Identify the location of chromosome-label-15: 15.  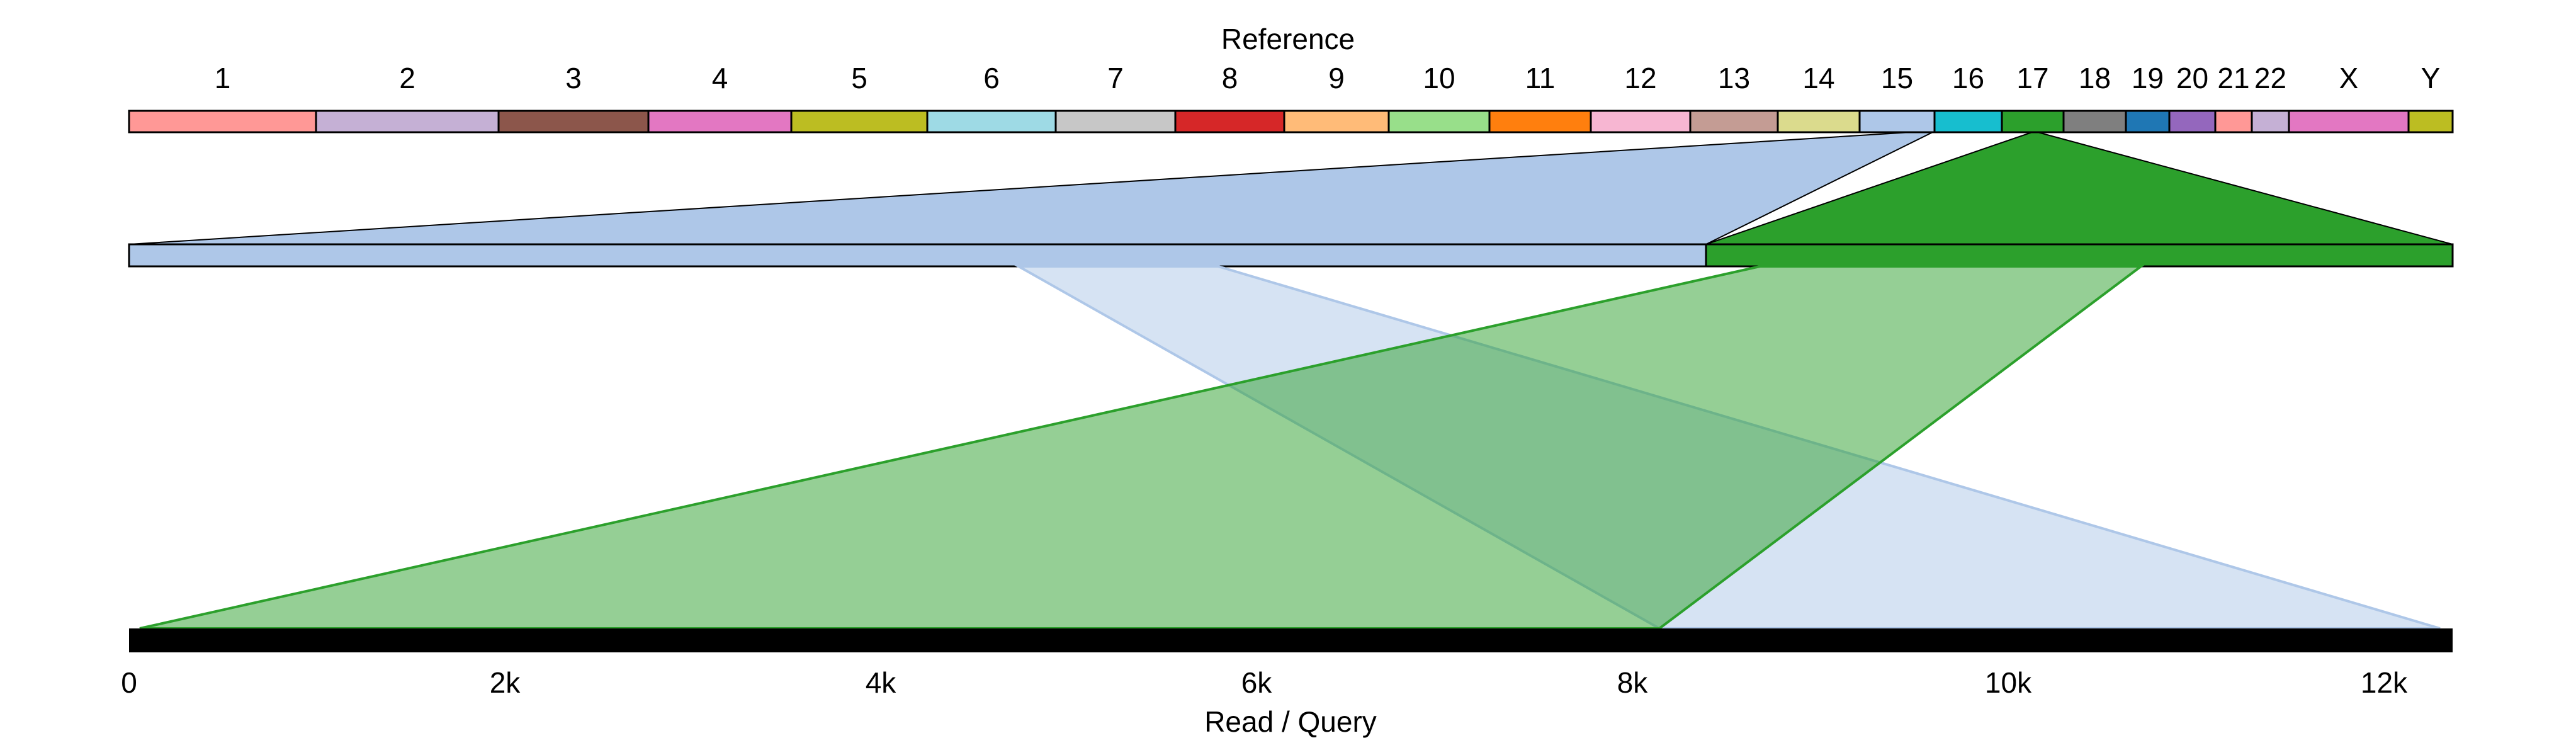
(1897, 78).